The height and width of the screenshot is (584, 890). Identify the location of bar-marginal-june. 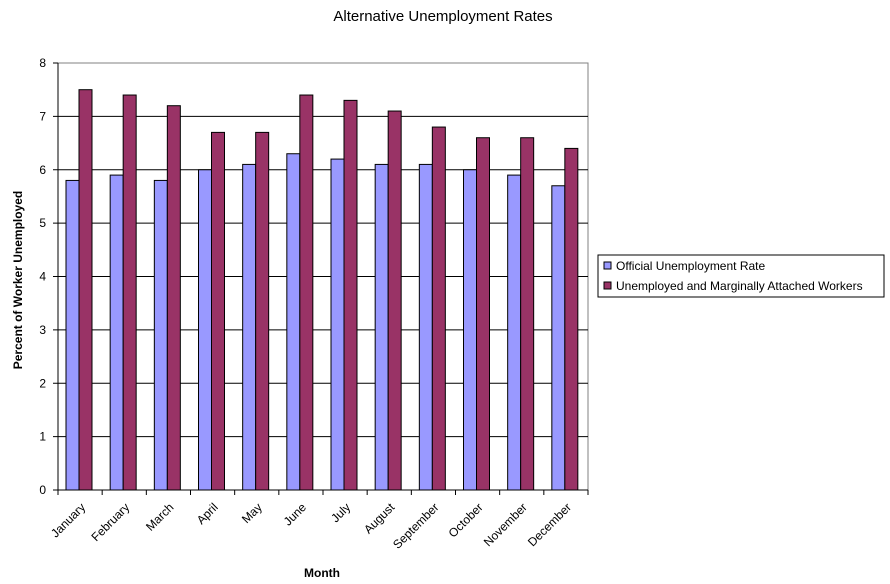
(306, 292).